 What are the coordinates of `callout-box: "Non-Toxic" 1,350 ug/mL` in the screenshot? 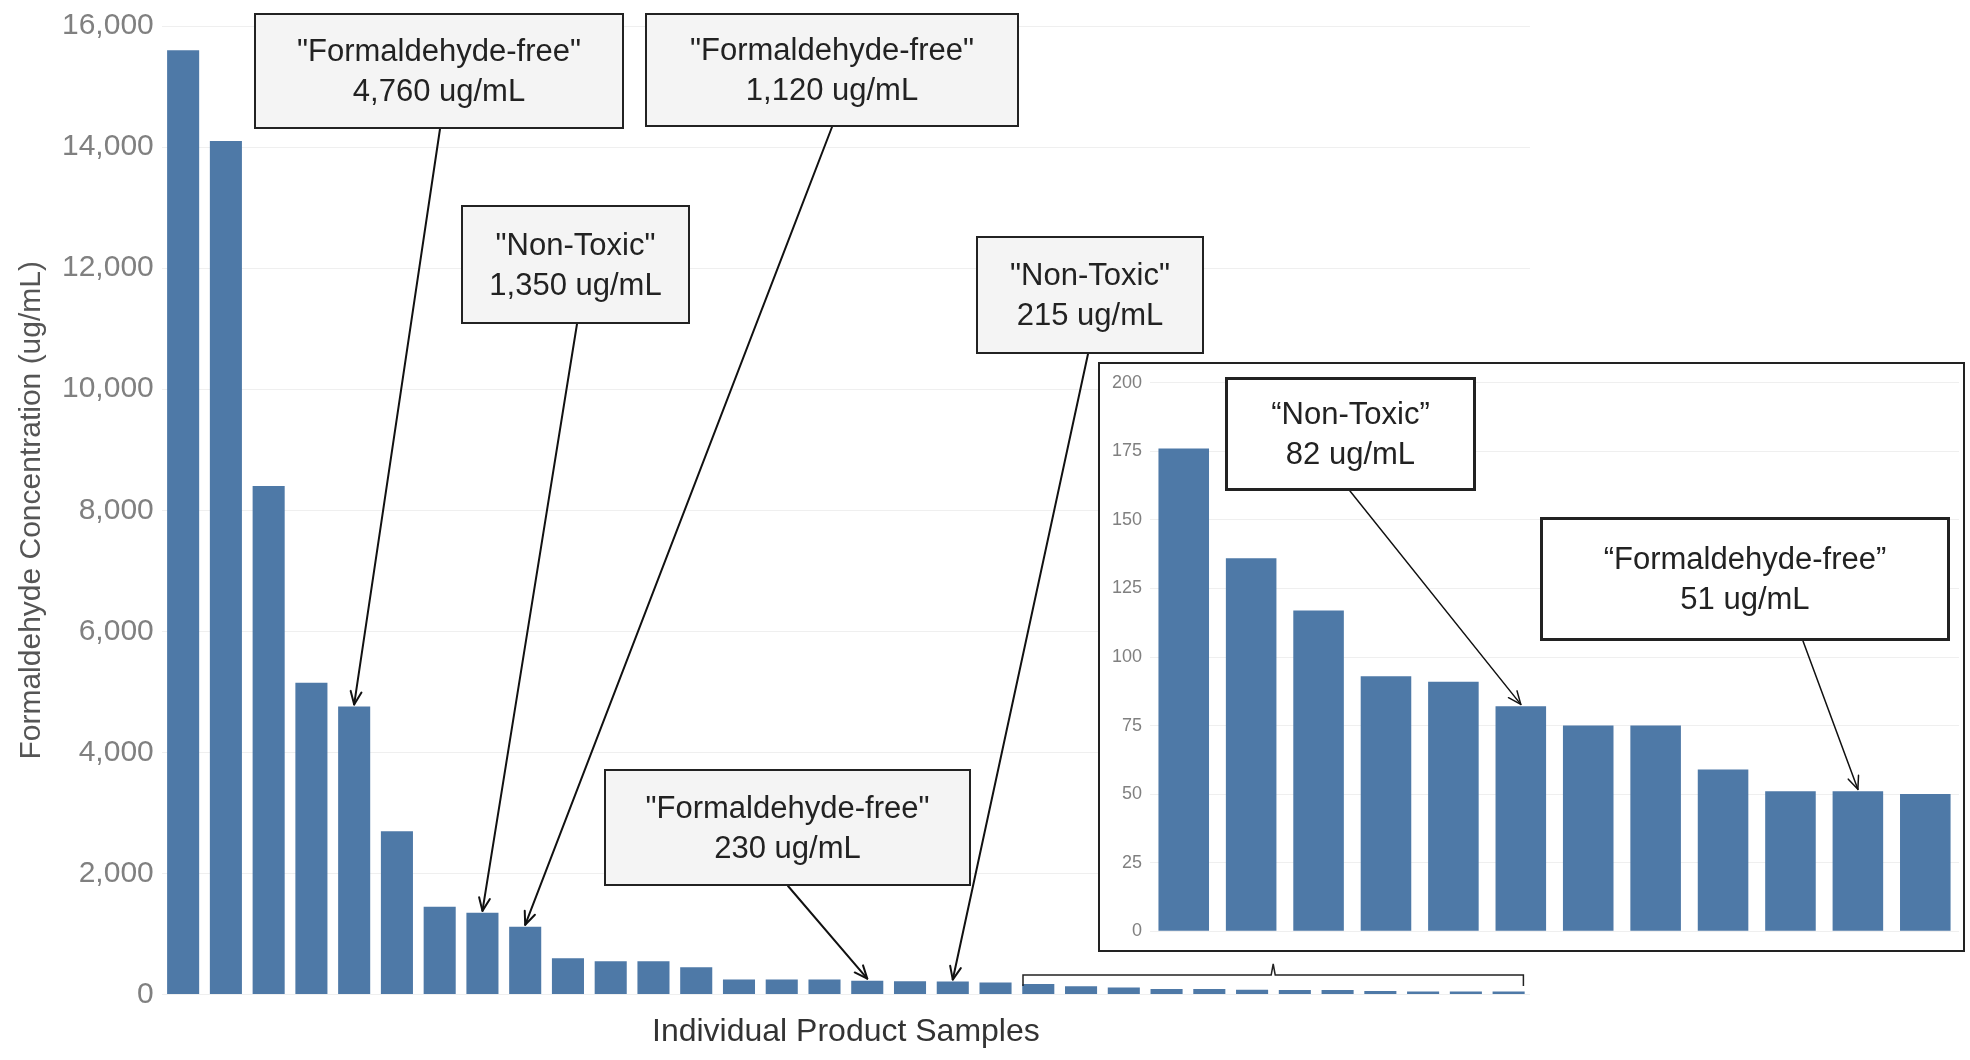 It's located at (575, 264).